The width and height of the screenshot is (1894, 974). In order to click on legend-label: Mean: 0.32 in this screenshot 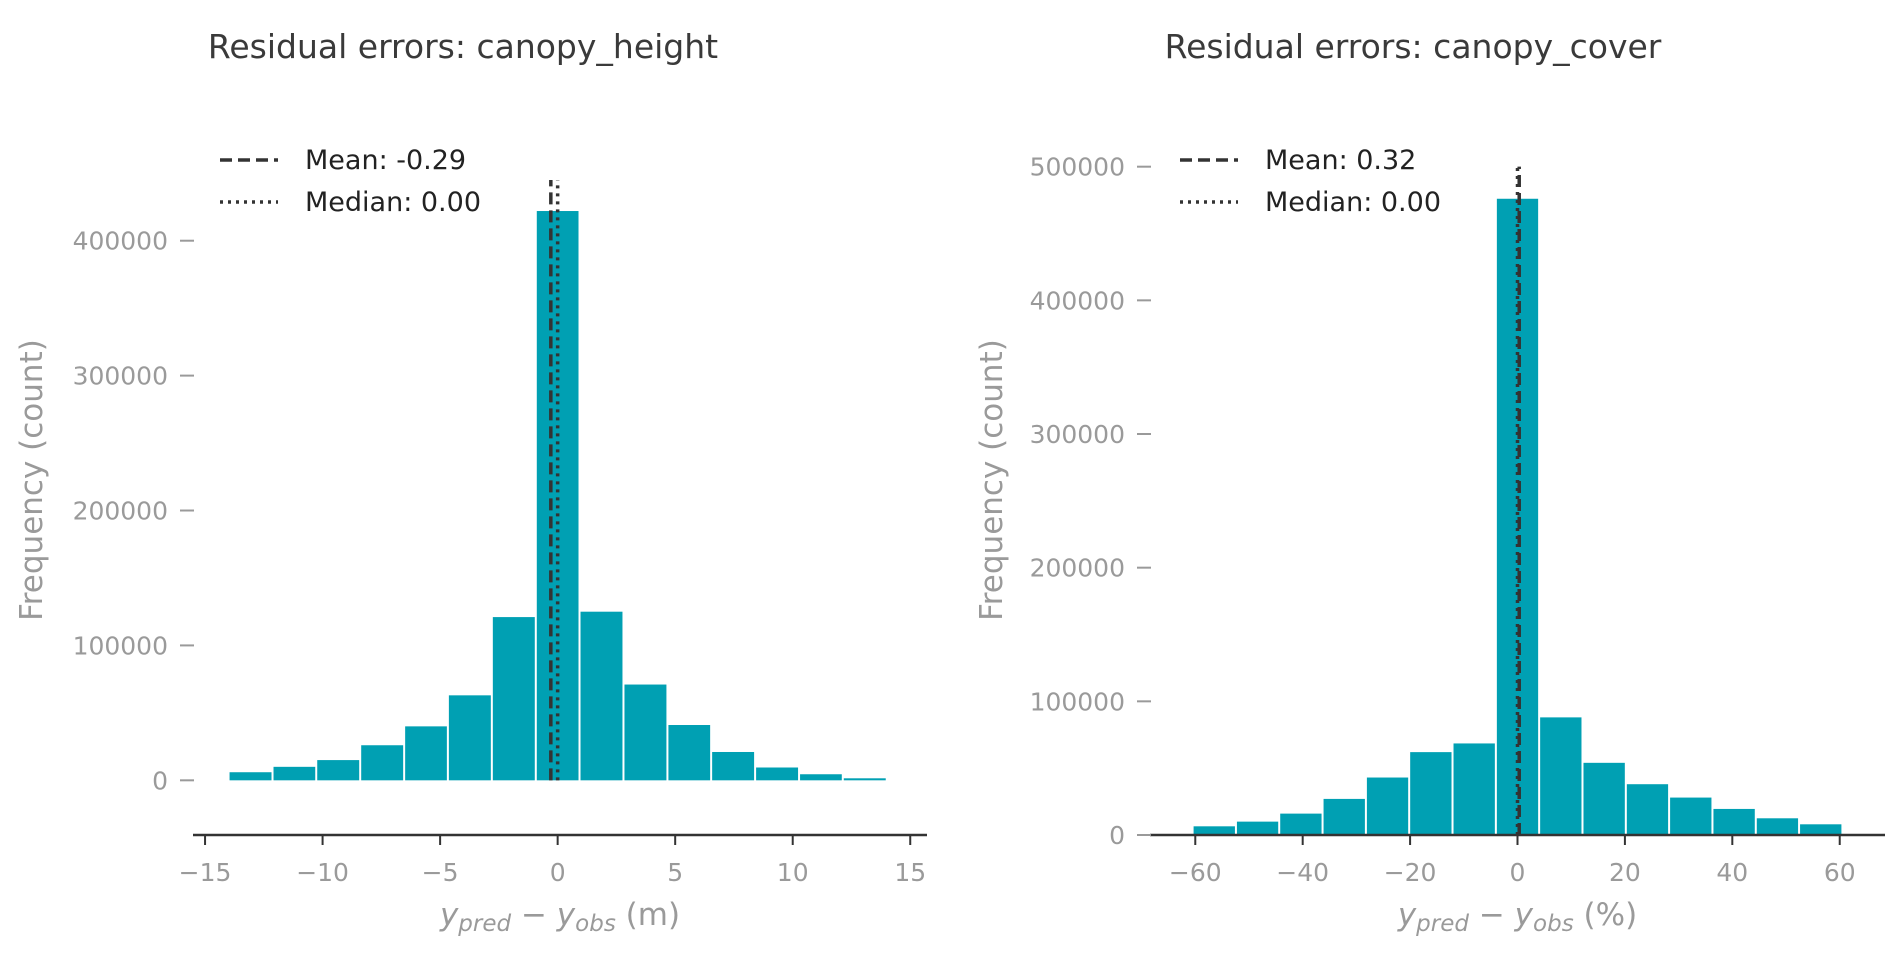, I will do `click(1340, 160)`.